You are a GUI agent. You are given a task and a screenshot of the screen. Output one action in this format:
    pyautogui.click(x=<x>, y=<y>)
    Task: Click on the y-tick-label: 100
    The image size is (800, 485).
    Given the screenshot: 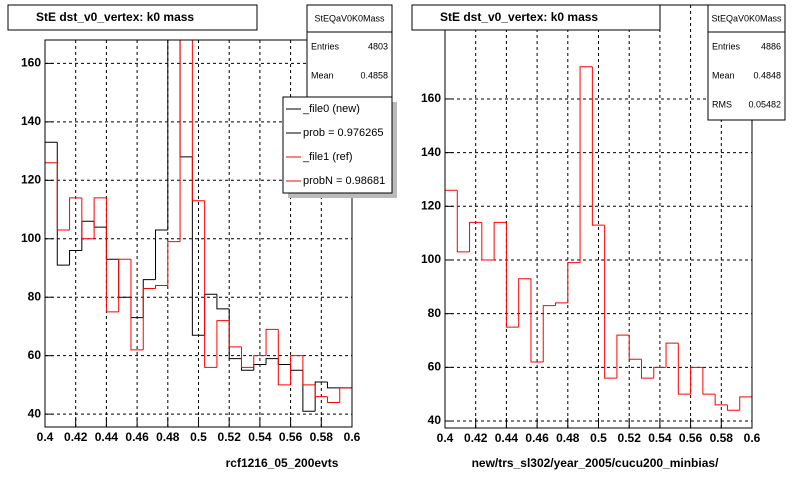 What is the action you would take?
    pyautogui.click(x=31, y=238)
    